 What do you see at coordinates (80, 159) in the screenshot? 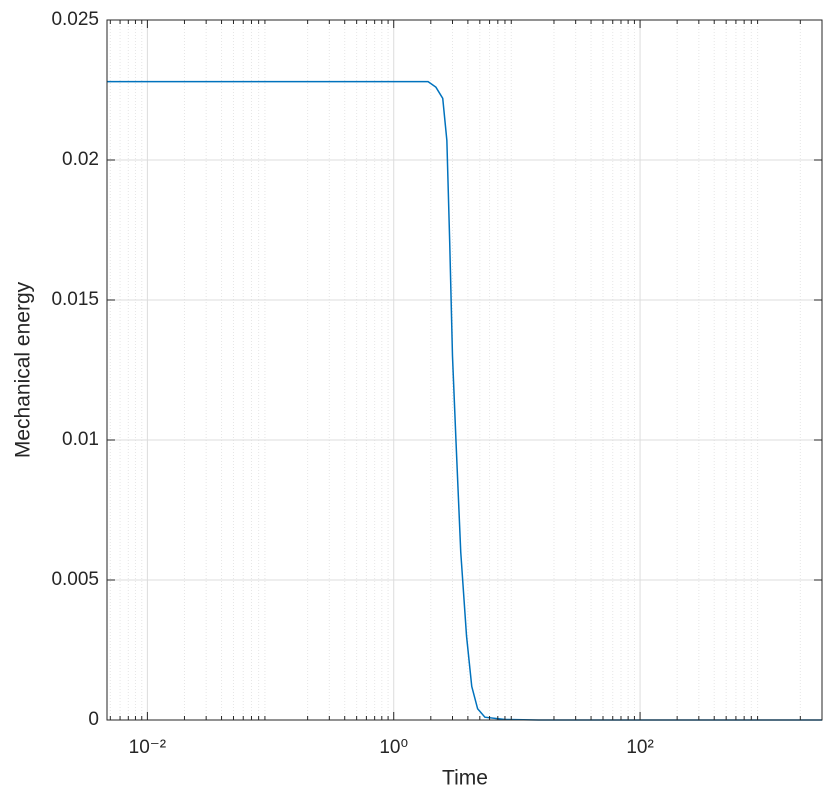
I see `y-tick-label: 0.02` at bounding box center [80, 159].